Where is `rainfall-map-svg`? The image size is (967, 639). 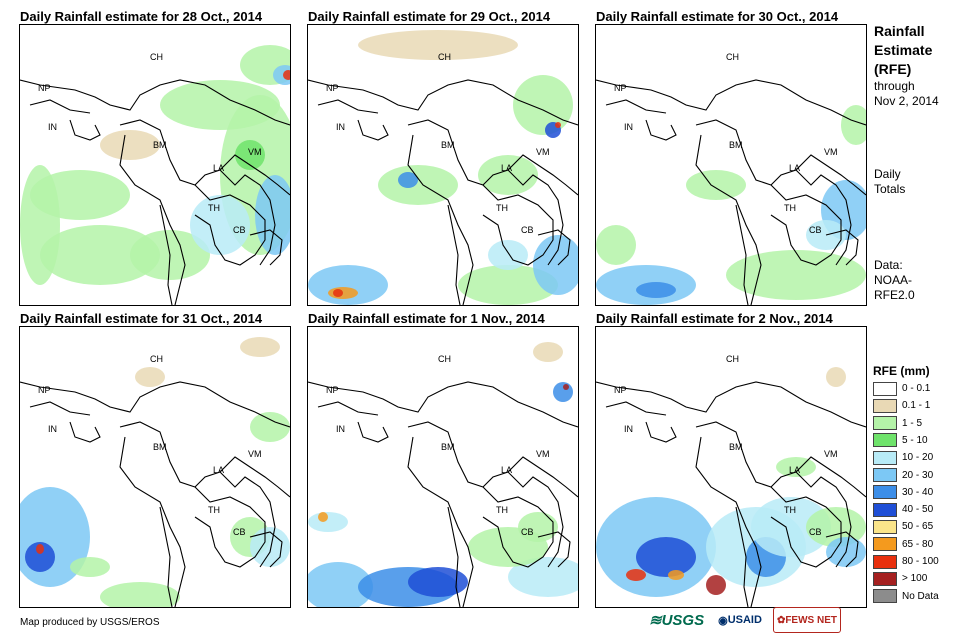
rainfall-map-svg is located at coordinates (731, 487).